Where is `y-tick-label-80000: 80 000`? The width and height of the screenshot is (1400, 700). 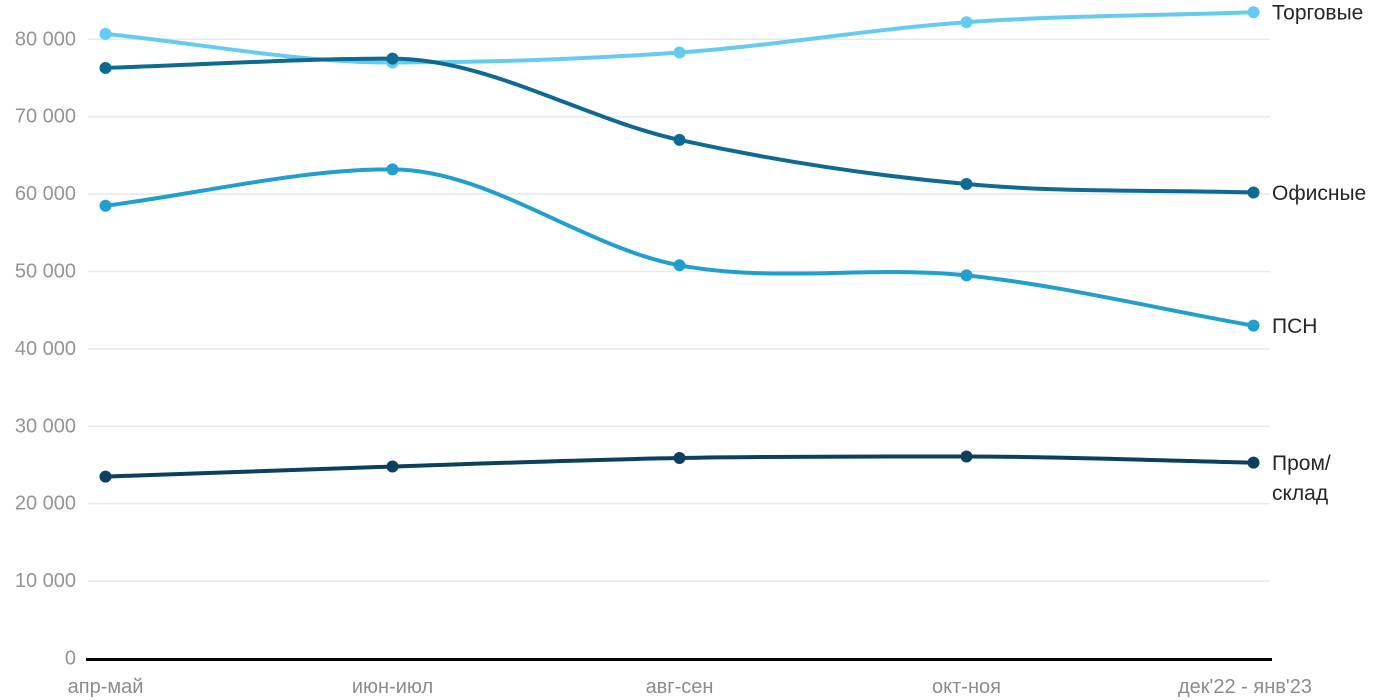 y-tick-label-80000: 80 000 is located at coordinates (45, 39).